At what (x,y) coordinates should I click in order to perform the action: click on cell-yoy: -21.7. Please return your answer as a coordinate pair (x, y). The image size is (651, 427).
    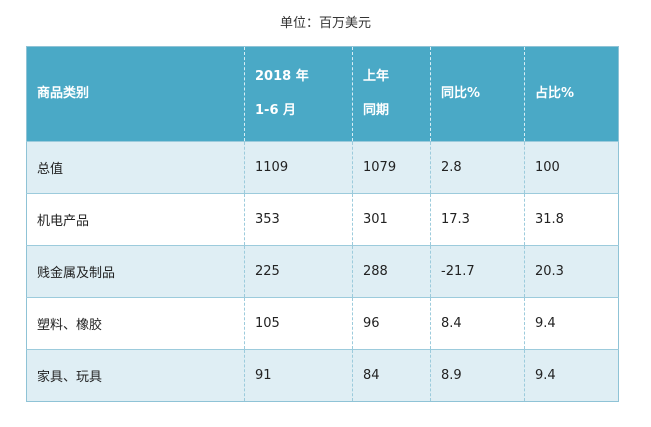
    Looking at the image, I should click on (477, 271).